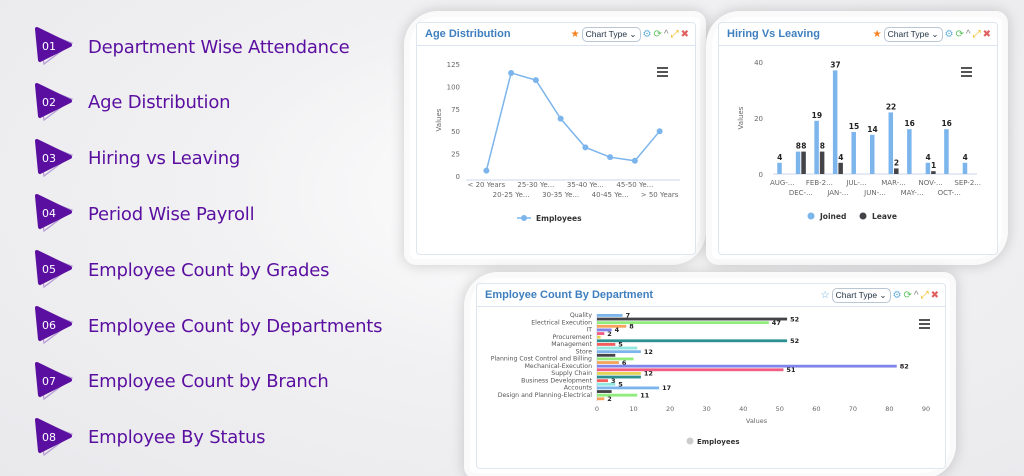 This screenshot has height=476, width=1024. What do you see at coordinates (150, 437) in the screenshot?
I see `menu-item: 08 Employee By Status` at bounding box center [150, 437].